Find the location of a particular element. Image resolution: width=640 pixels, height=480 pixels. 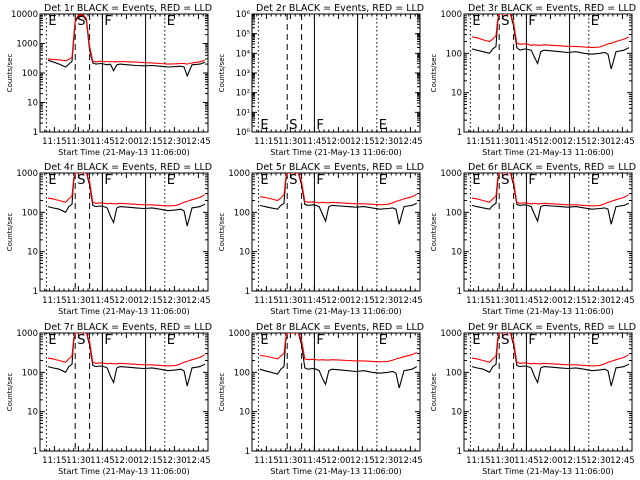

panel-title: Det 5r BLACK = Events, RED = LLD is located at coordinates (340, 167).